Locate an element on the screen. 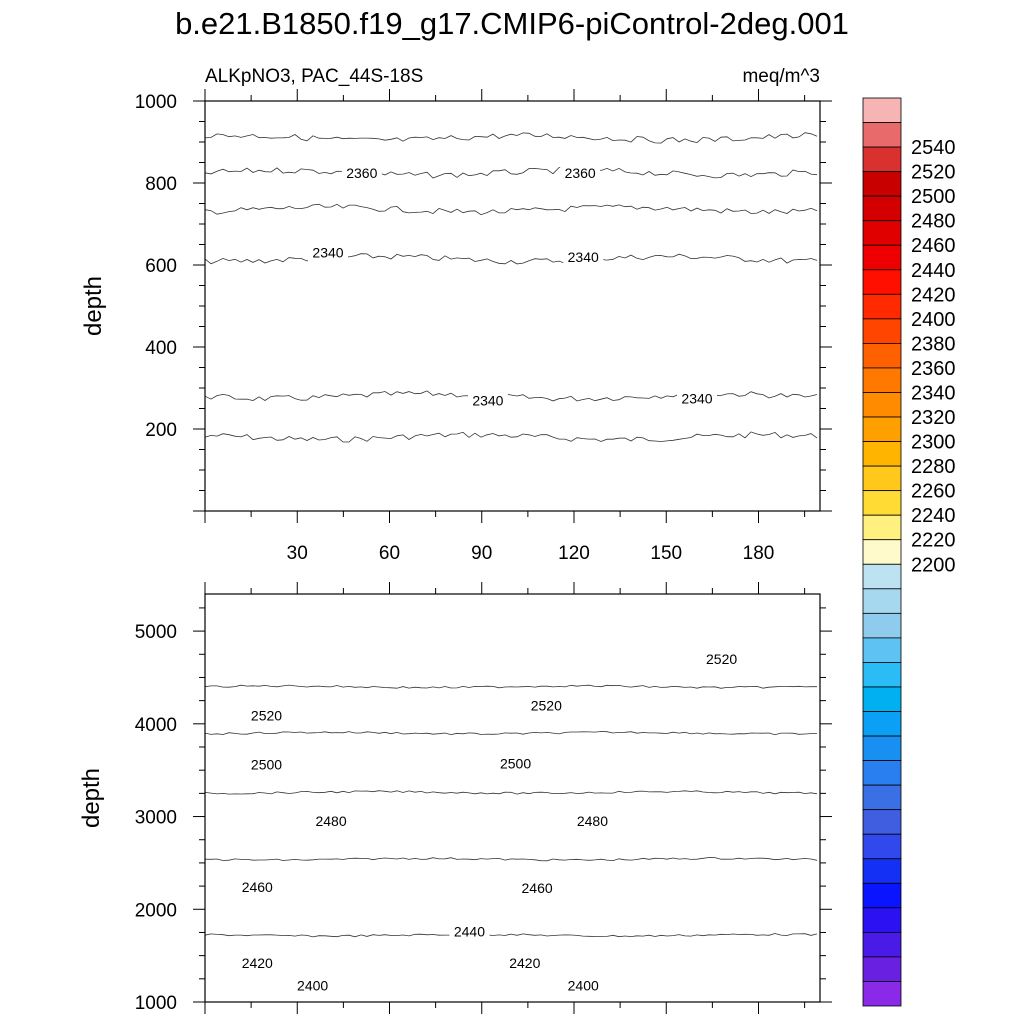 The height and width of the screenshot is (1024, 1024). upper-y-axis-label: depth is located at coordinates (93, 306).